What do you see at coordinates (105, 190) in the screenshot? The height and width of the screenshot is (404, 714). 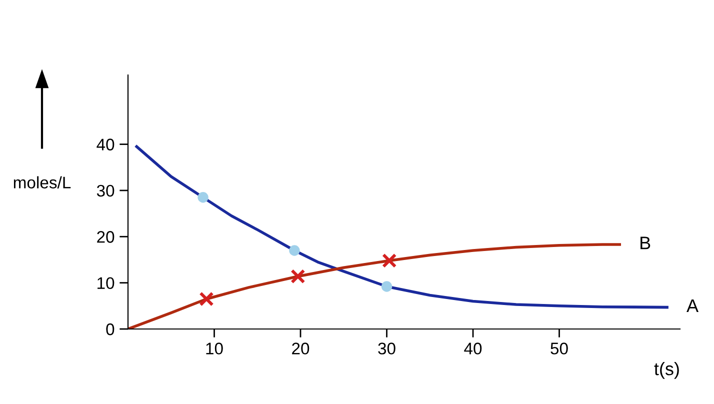 I see `y-tick-label: 30` at bounding box center [105, 190].